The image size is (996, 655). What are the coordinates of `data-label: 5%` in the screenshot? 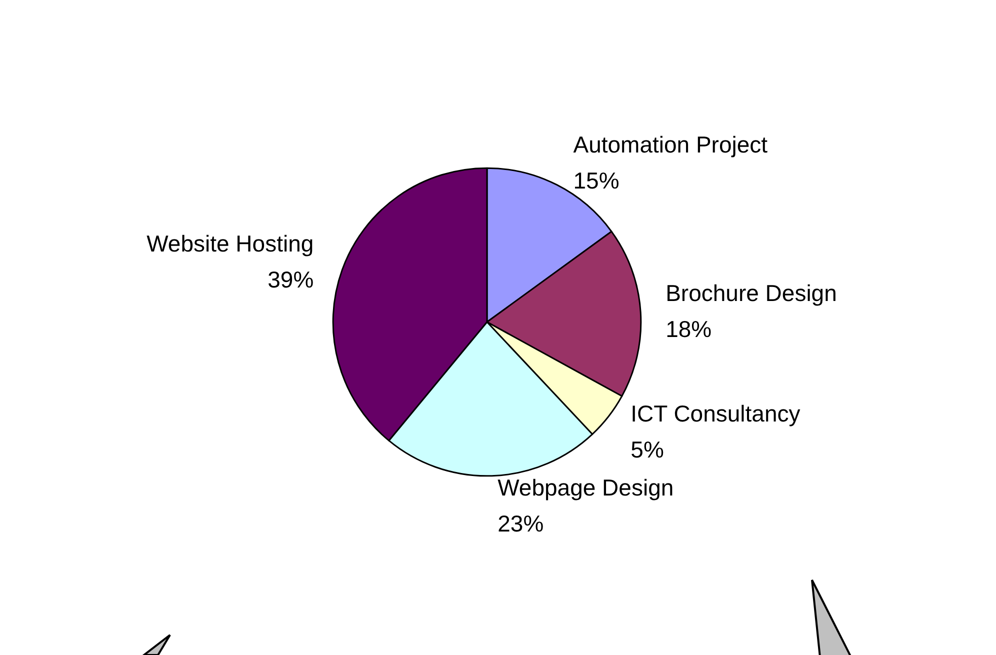 It's located at (647, 449).